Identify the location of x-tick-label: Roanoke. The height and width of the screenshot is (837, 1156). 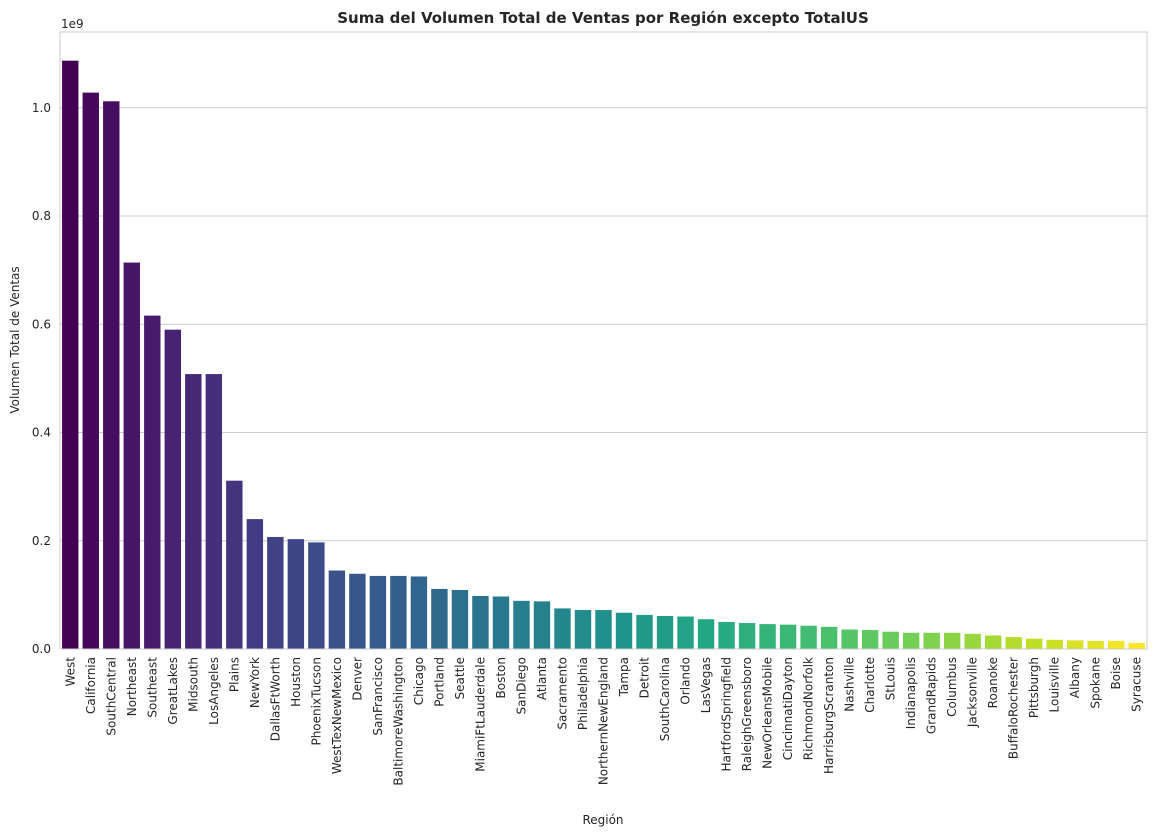
(993, 682).